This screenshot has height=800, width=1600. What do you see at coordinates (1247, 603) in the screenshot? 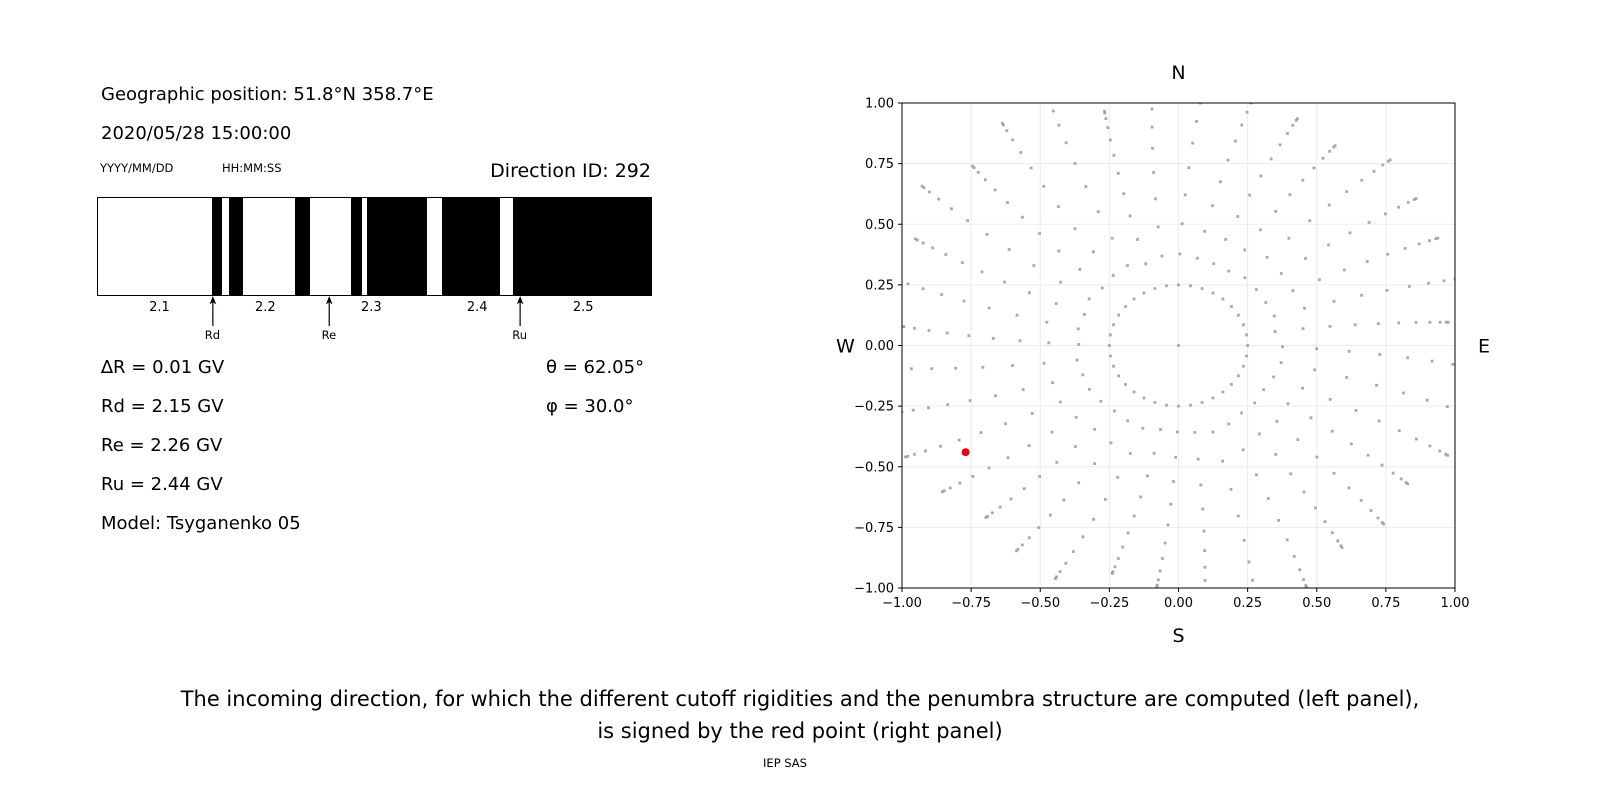
I see `x-tick-label: 0.25` at bounding box center [1247, 603].